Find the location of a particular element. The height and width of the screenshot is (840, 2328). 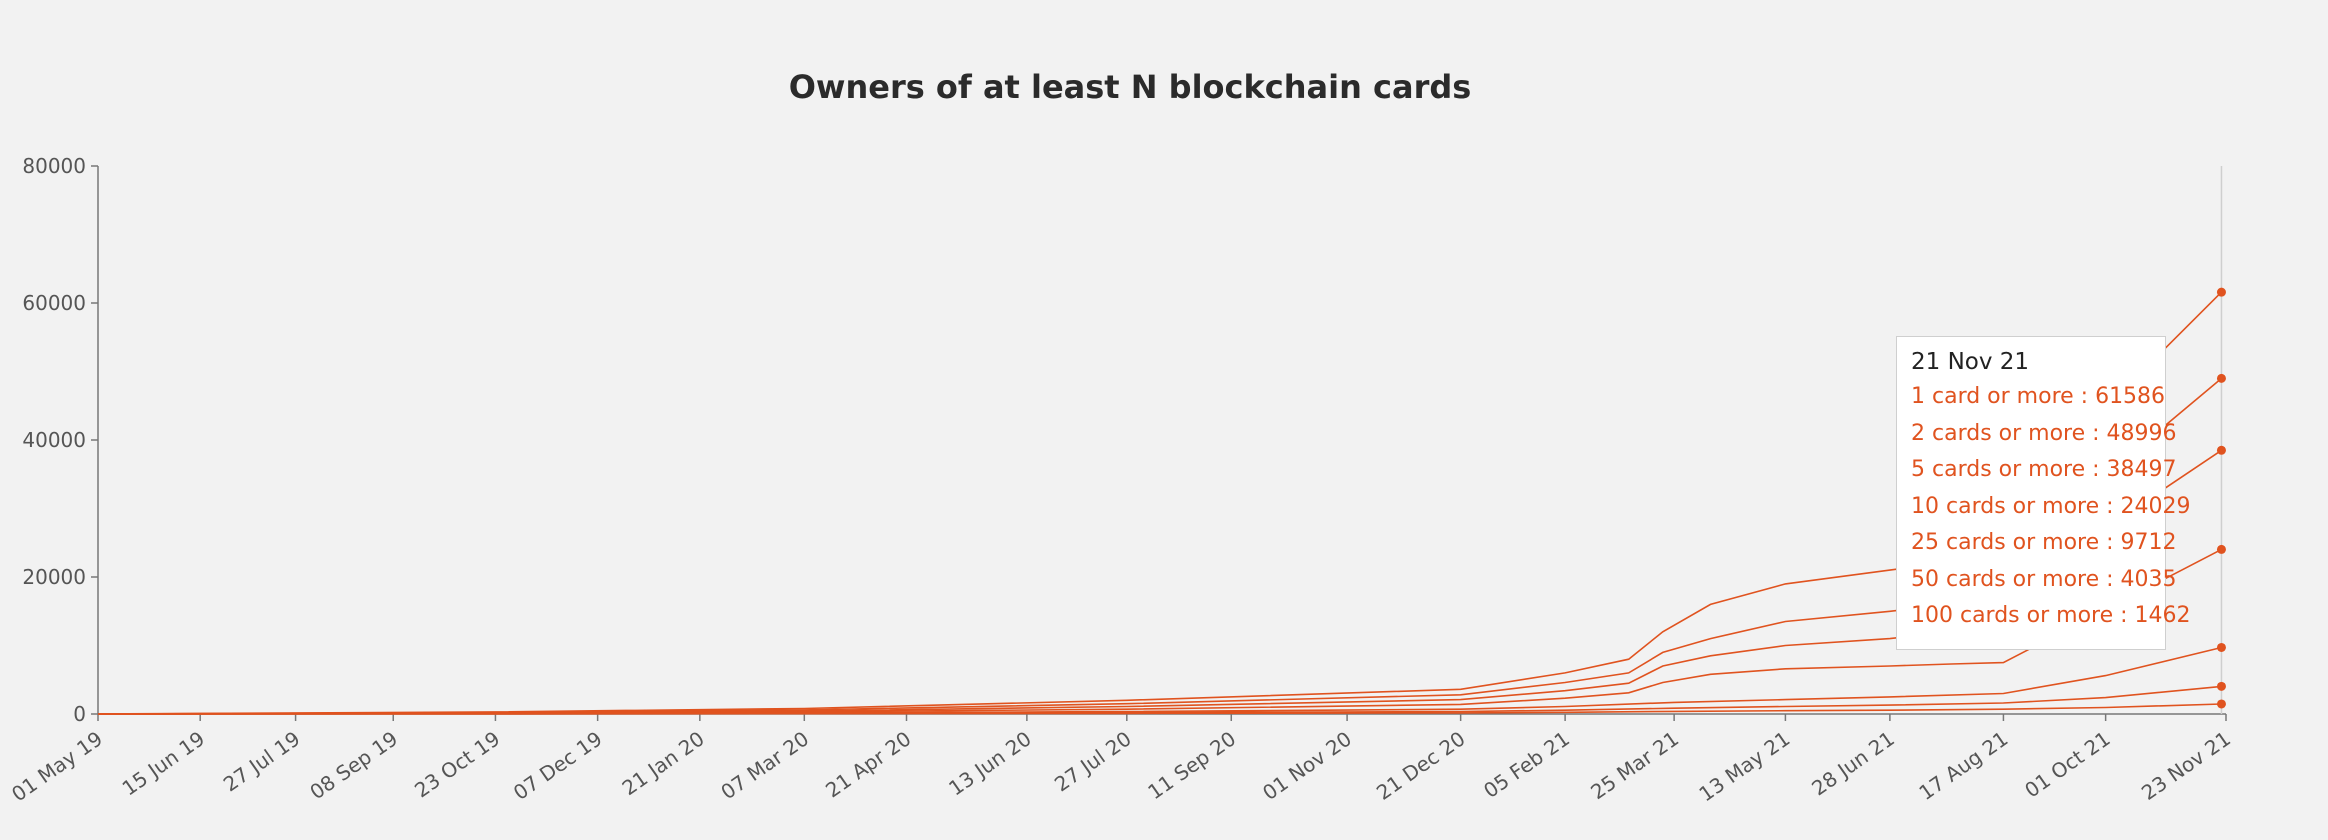

tooltip-row-7: 100 cards or more : 1462 is located at coordinates (2051, 615).